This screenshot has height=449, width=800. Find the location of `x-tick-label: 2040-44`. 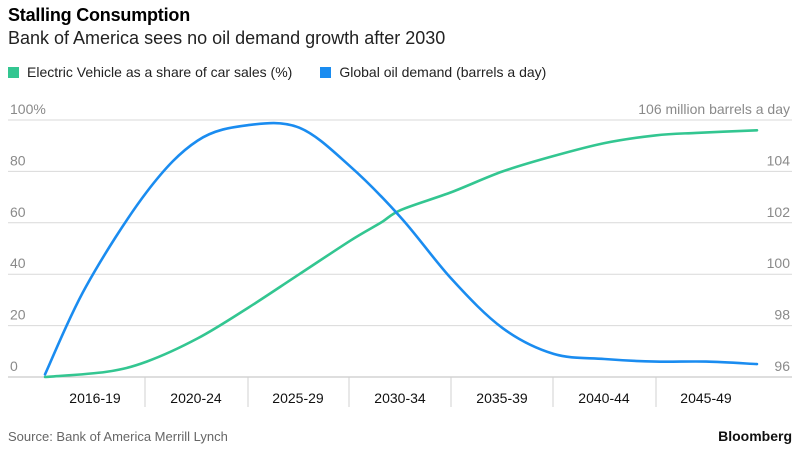

x-tick-label: 2040-44 is located at coordinates (604, 398).